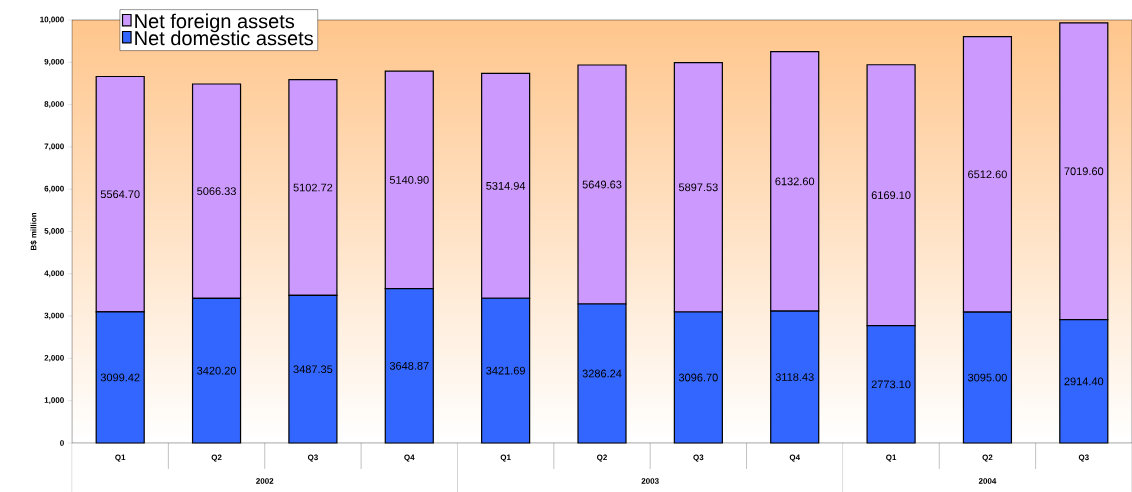 This screenshot has height=492, width=1132. Describe the element at coordinates (216, 191) in the screenshot. I see `data-label: 5066.33` at that location.